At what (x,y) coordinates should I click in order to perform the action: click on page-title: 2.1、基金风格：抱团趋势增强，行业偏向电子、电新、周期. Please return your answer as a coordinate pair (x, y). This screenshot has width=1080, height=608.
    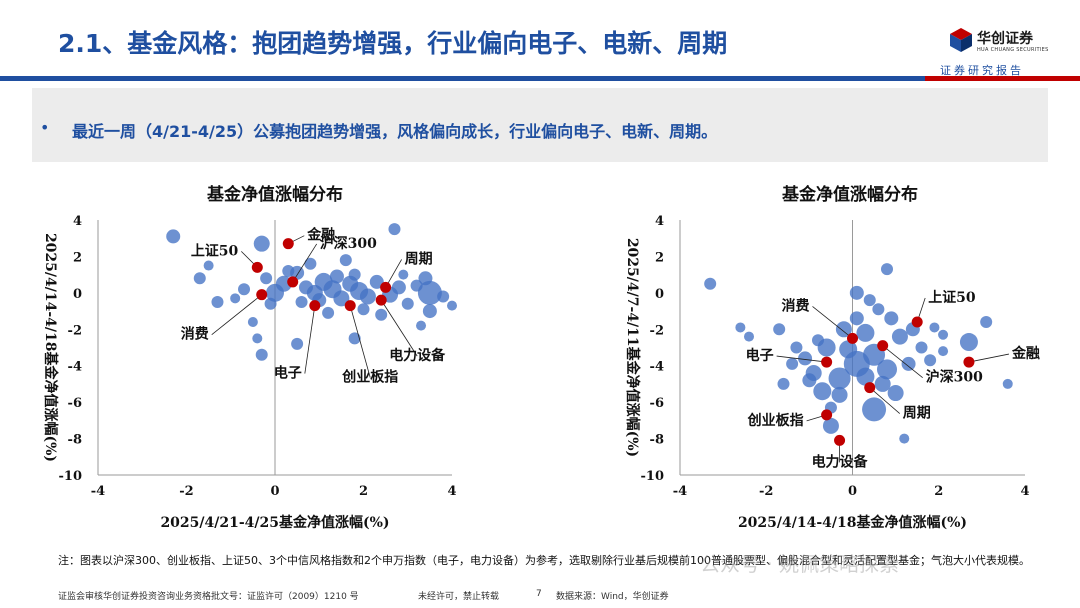
    Looking at the image, I should click on (393, 43).